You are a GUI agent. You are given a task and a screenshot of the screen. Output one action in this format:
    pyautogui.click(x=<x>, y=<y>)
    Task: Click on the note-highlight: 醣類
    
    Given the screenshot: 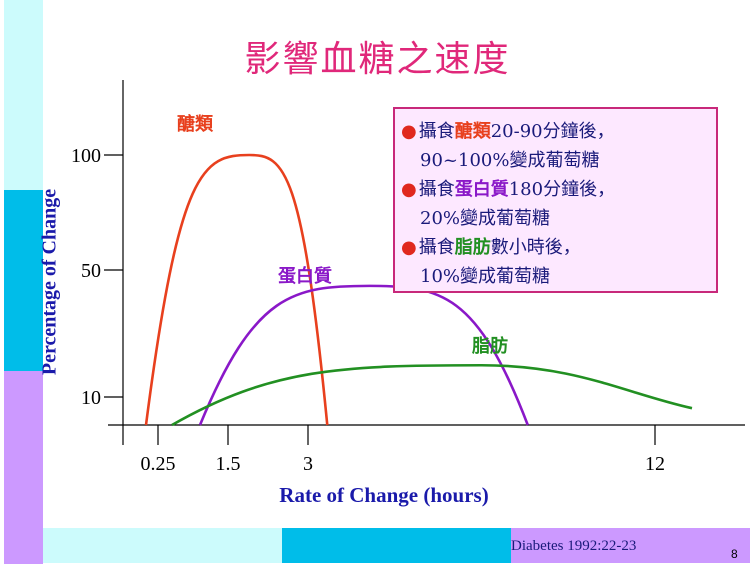 What is the action you would take?
    pyautogui.click(x=472, y=131)
    